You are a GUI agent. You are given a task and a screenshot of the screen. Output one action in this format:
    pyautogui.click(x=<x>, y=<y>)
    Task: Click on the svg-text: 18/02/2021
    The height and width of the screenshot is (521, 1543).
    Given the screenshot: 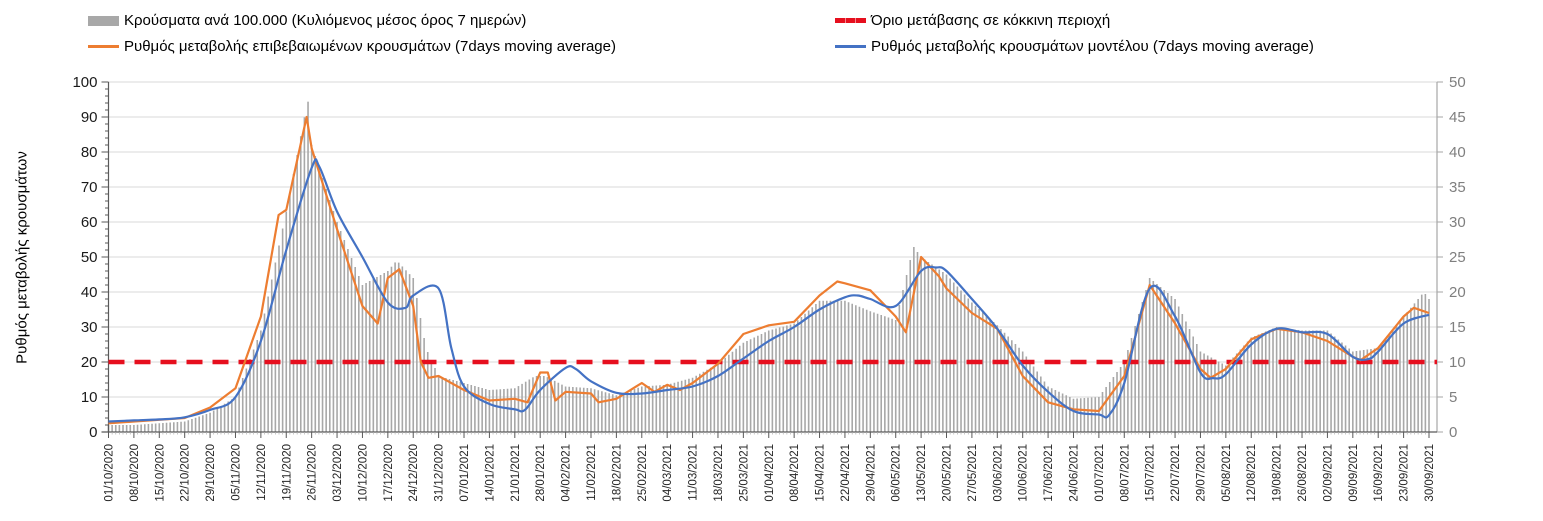 What is the action you would take?
    pyautogui.click(x=617, y=473)
    